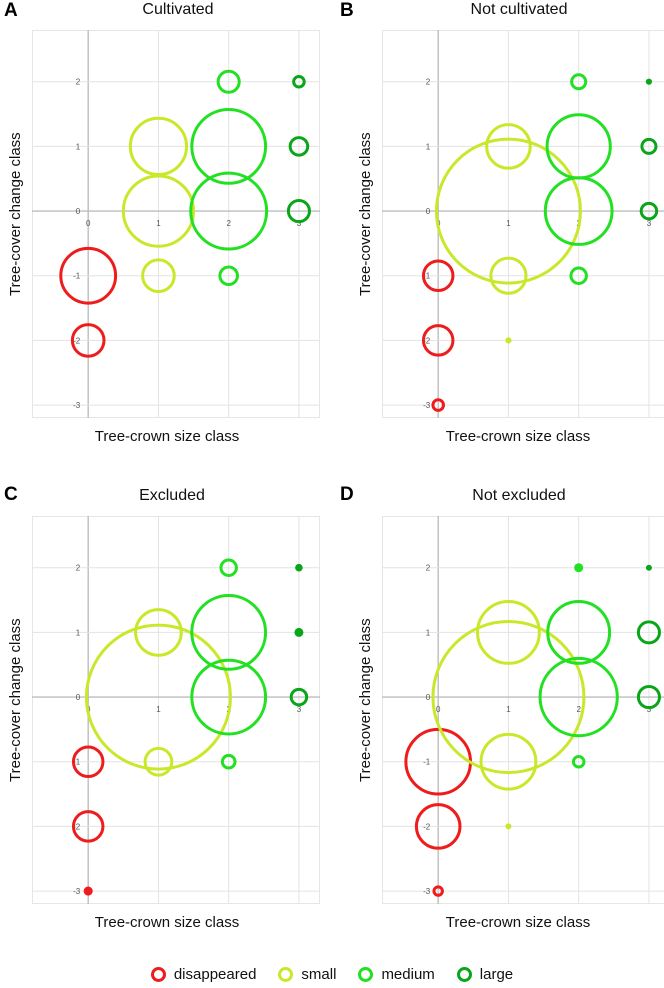 Image resolution: width=664 pixels, height=988 pixels. I want to click on legend-swatch-disappeared, so click(158, 974).